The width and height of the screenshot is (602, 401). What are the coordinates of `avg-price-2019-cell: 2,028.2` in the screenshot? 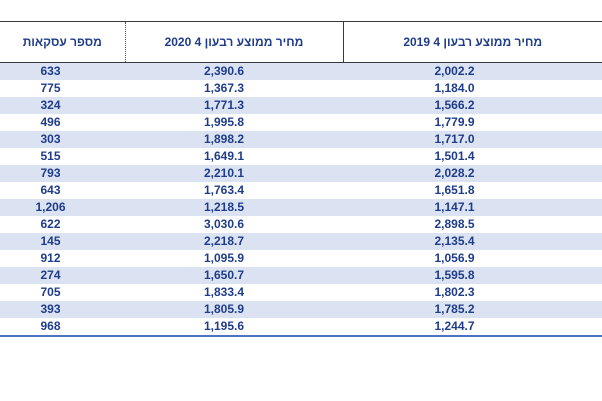 It's located at (472, 173).